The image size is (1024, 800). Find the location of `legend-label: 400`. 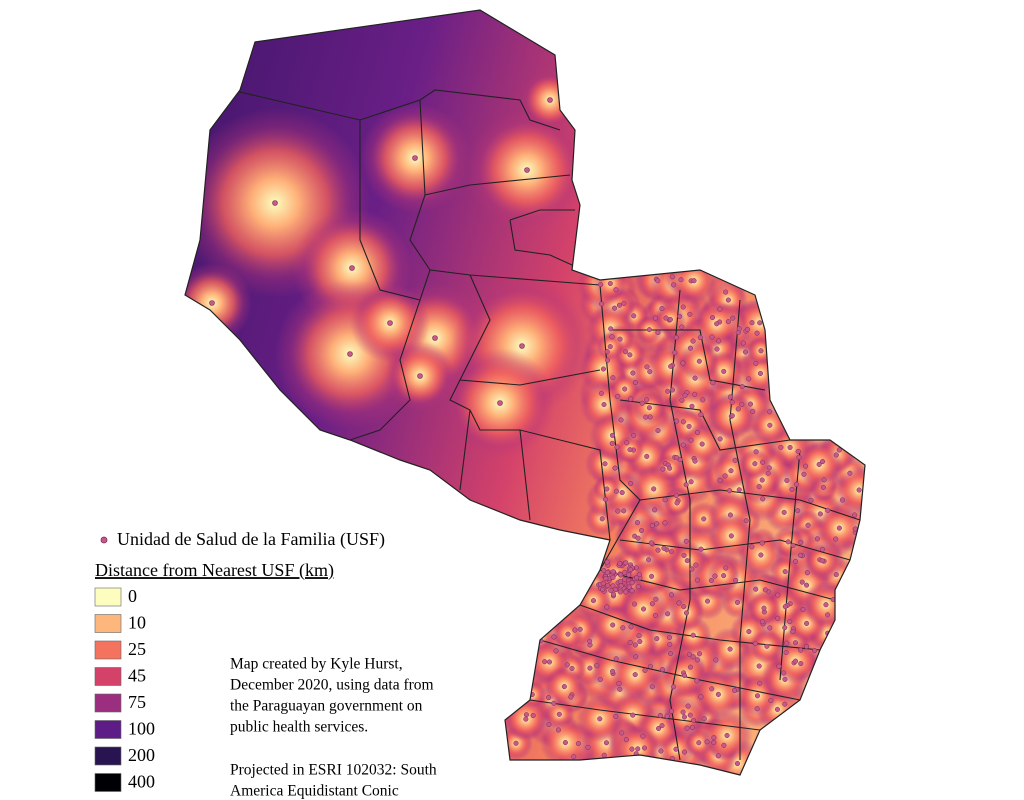

legend-label: 400 is located at coordinates (141, 782).